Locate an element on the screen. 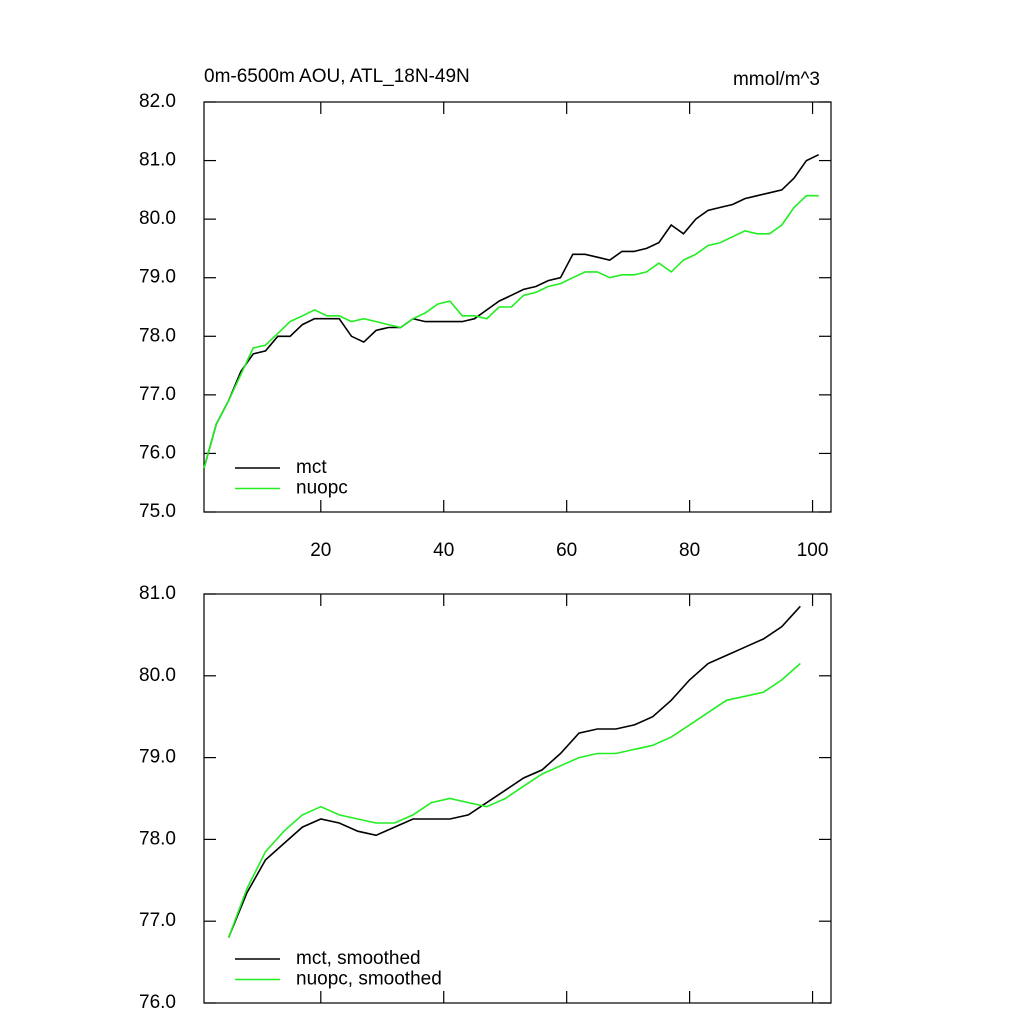 The width and height of the screenshot is (1024, 1024). legend-label: mct is located at coordinates (311, 467).